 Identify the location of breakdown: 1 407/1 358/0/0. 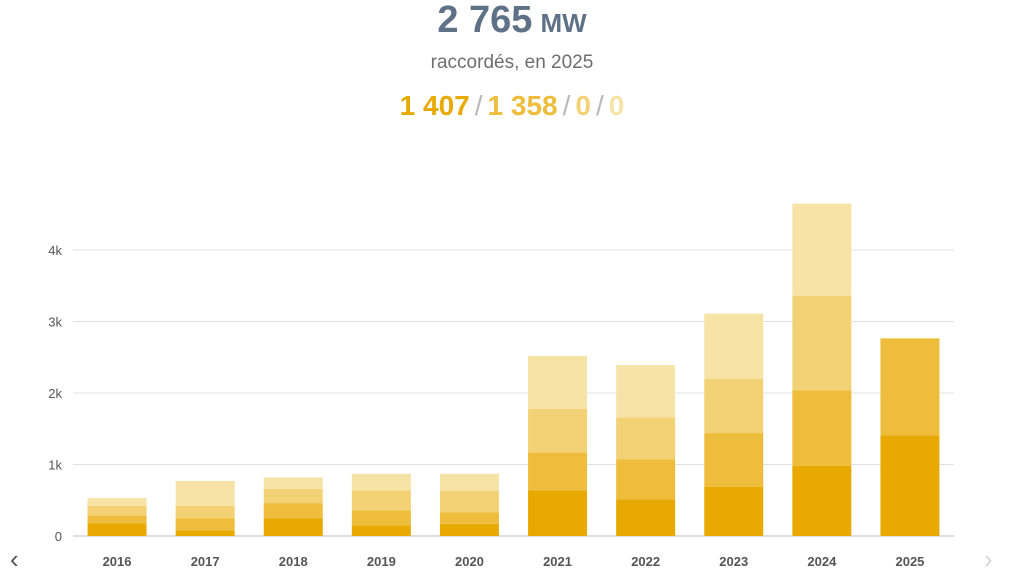
(512, 106).